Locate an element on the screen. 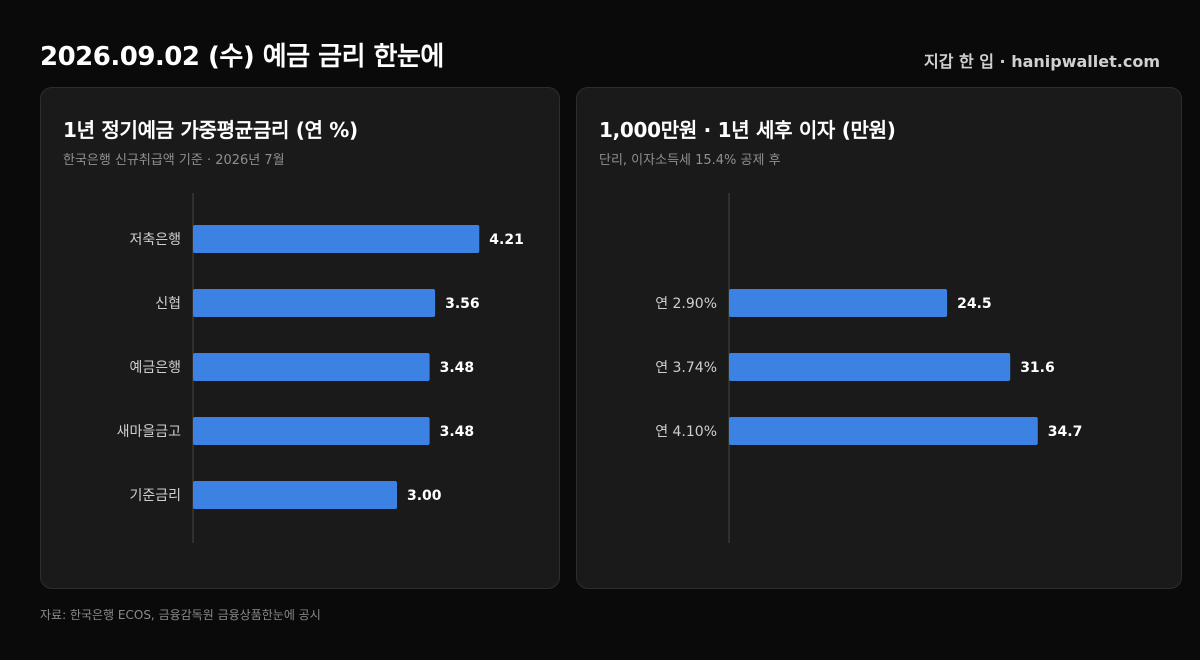  interest-chart-subtitle: 단리, 이자소득세 15.4% 공제 후 is located at coordinates (690, 160).